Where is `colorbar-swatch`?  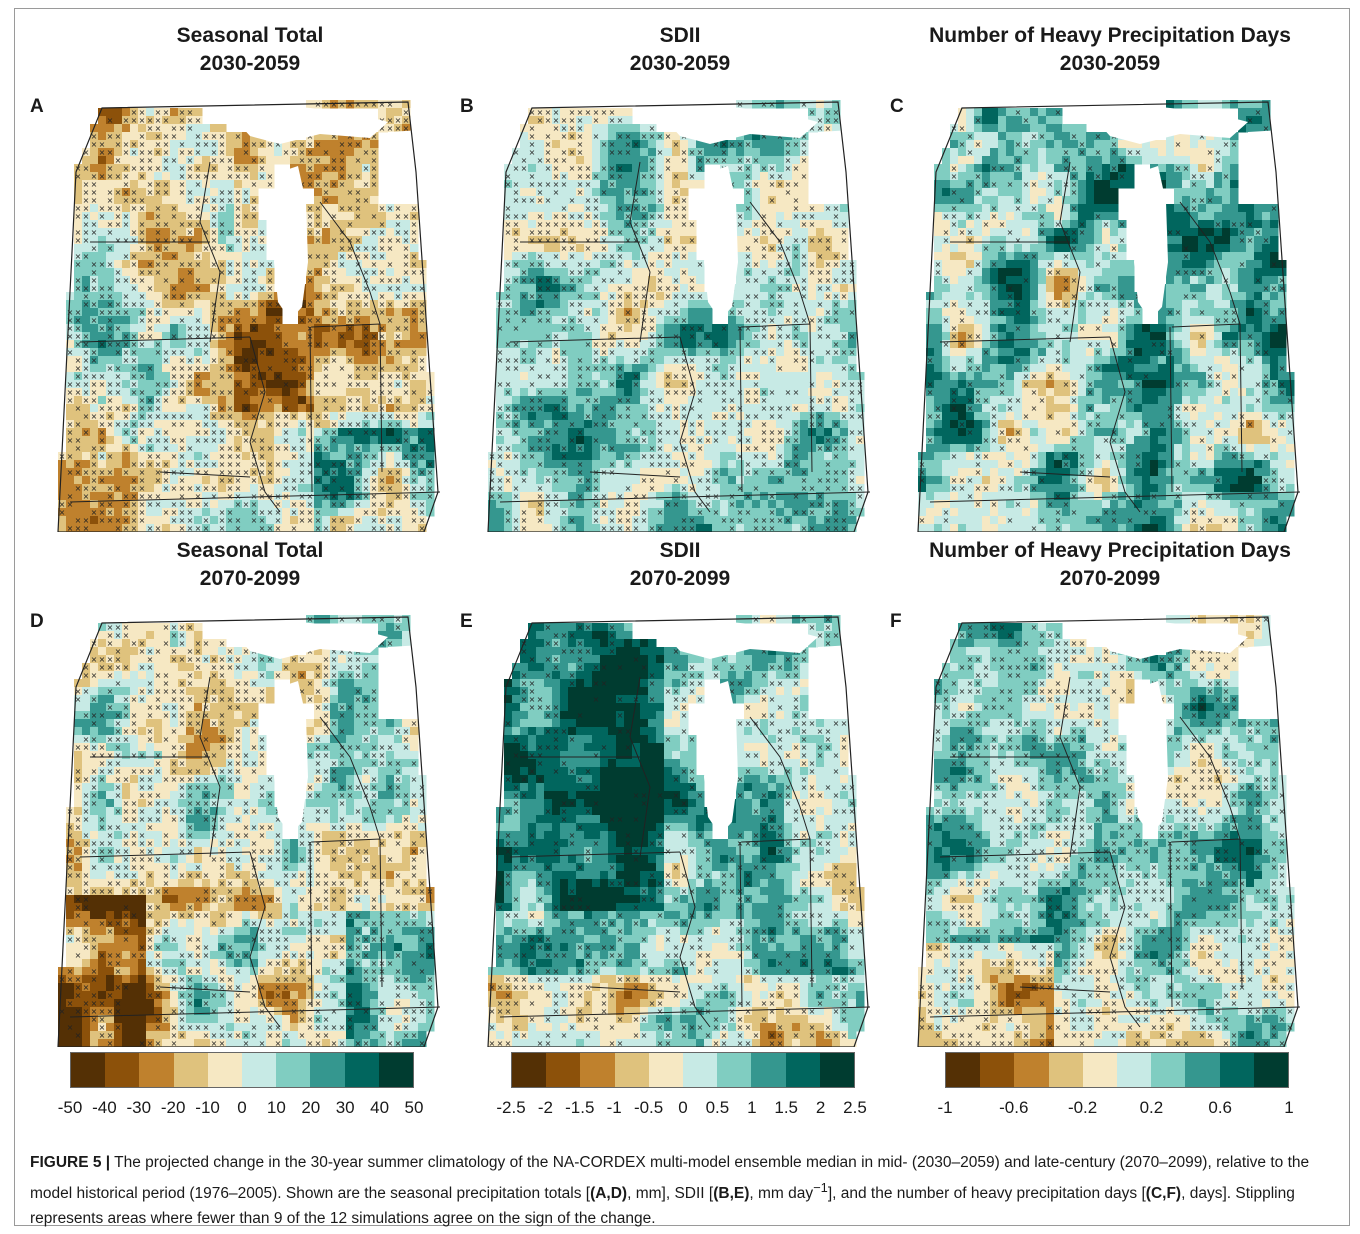
colorbar-swatch is located at coordinates (1134, 1070).